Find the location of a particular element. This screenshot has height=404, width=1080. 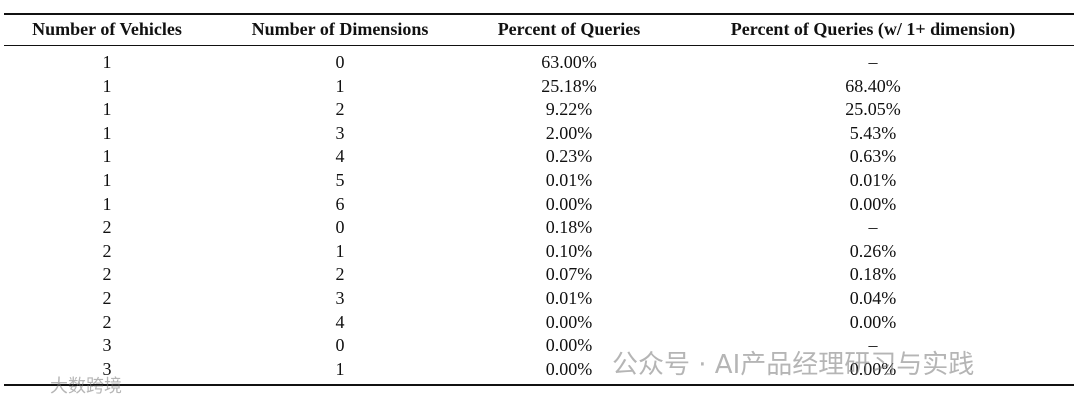

table-cell: 9.22% is located at coordinates (569, 109).